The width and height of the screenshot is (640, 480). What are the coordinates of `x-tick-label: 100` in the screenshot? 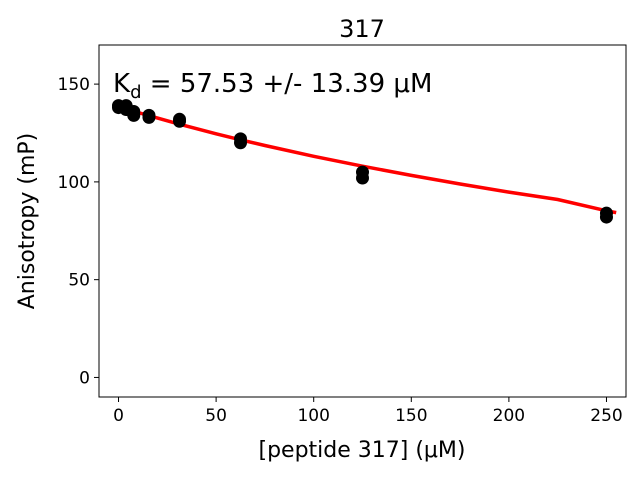 It's located at (313, 416).